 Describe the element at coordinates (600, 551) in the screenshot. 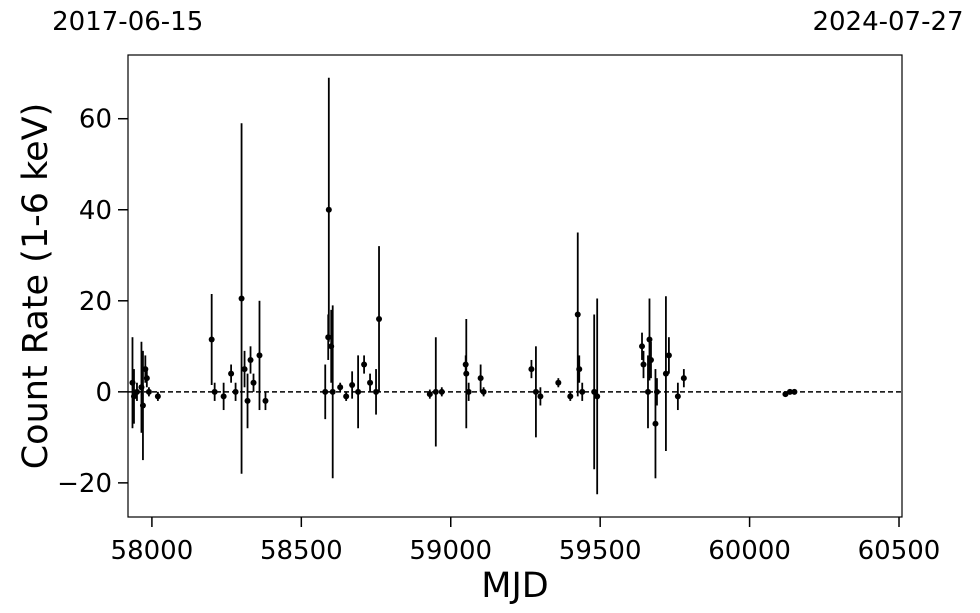

I see `x-tick-label: 59500` at that location.